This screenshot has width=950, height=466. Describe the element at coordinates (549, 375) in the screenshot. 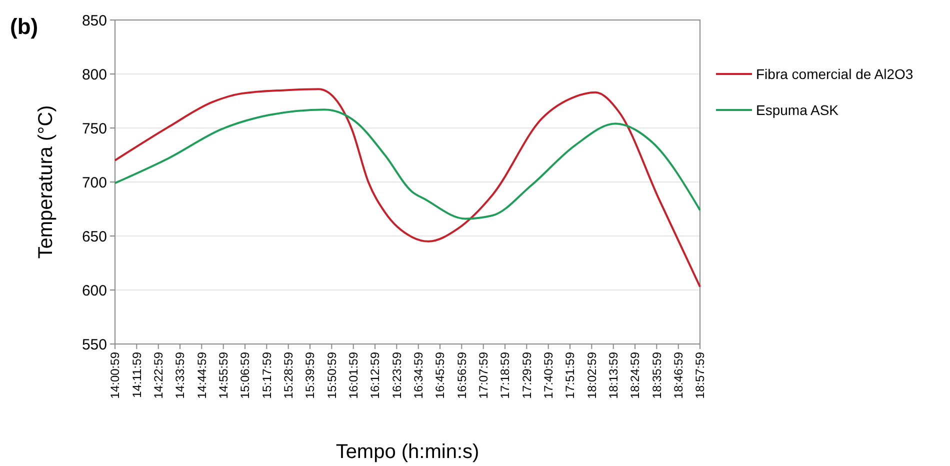

I see `x-tick-label: 17:40:59` at that location.